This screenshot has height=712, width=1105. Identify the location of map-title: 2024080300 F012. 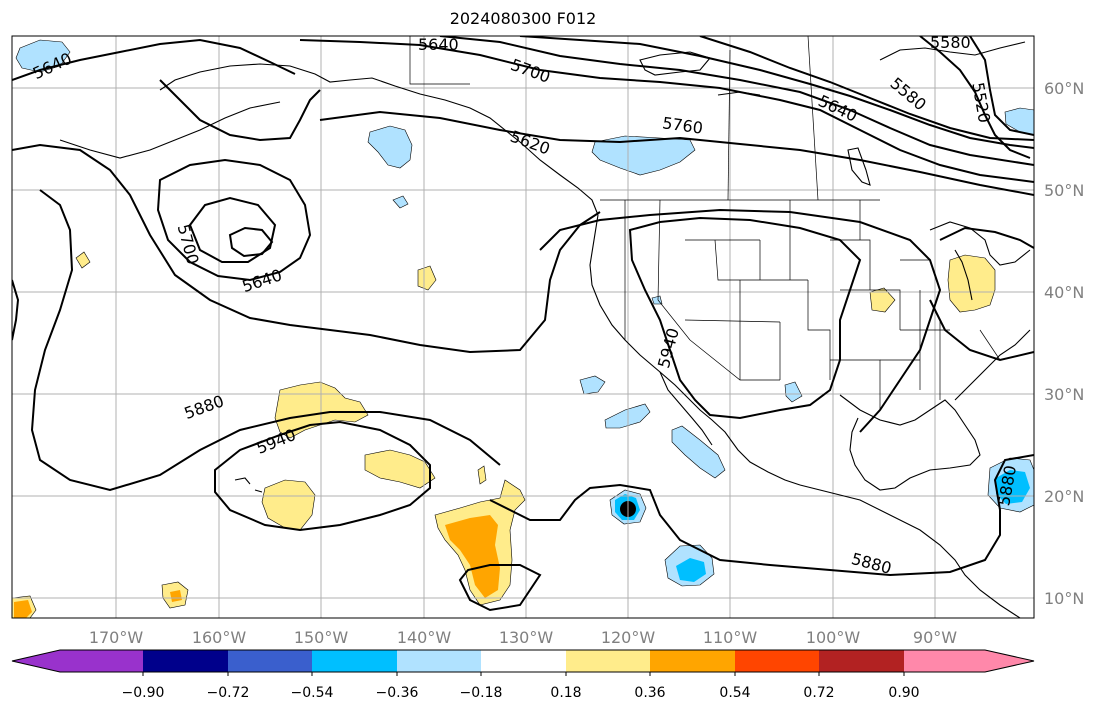
(523, 18).